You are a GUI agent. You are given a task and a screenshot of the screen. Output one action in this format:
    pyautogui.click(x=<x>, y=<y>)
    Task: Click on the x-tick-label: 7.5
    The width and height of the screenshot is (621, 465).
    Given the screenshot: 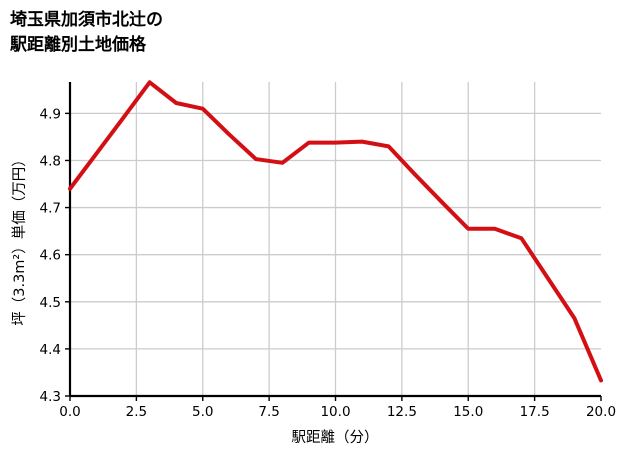 What is the action you would take?
    pyautogui.click(x=268, y=412)
    